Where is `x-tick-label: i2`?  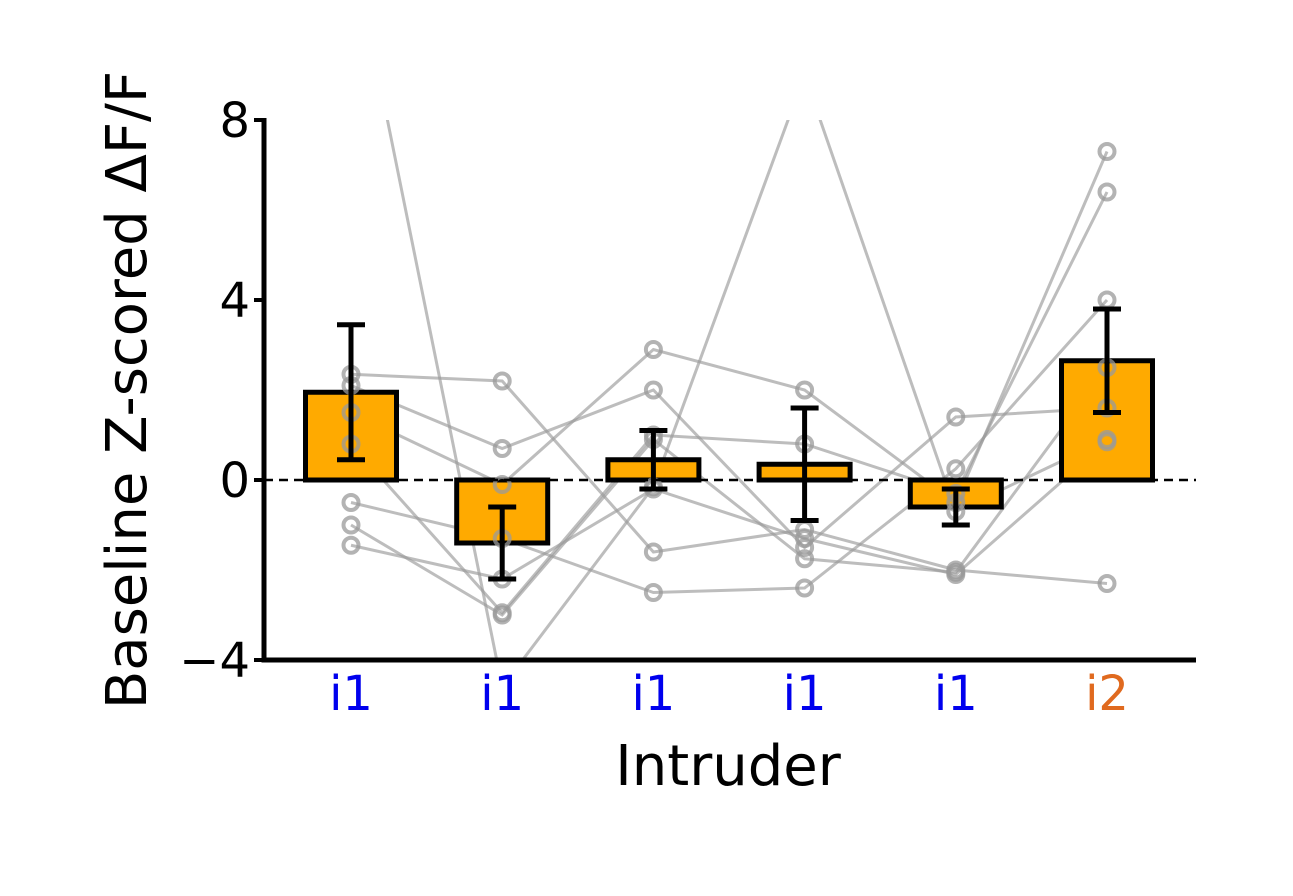
x-tick-label: i2 is located at coordinates (1107, 694).